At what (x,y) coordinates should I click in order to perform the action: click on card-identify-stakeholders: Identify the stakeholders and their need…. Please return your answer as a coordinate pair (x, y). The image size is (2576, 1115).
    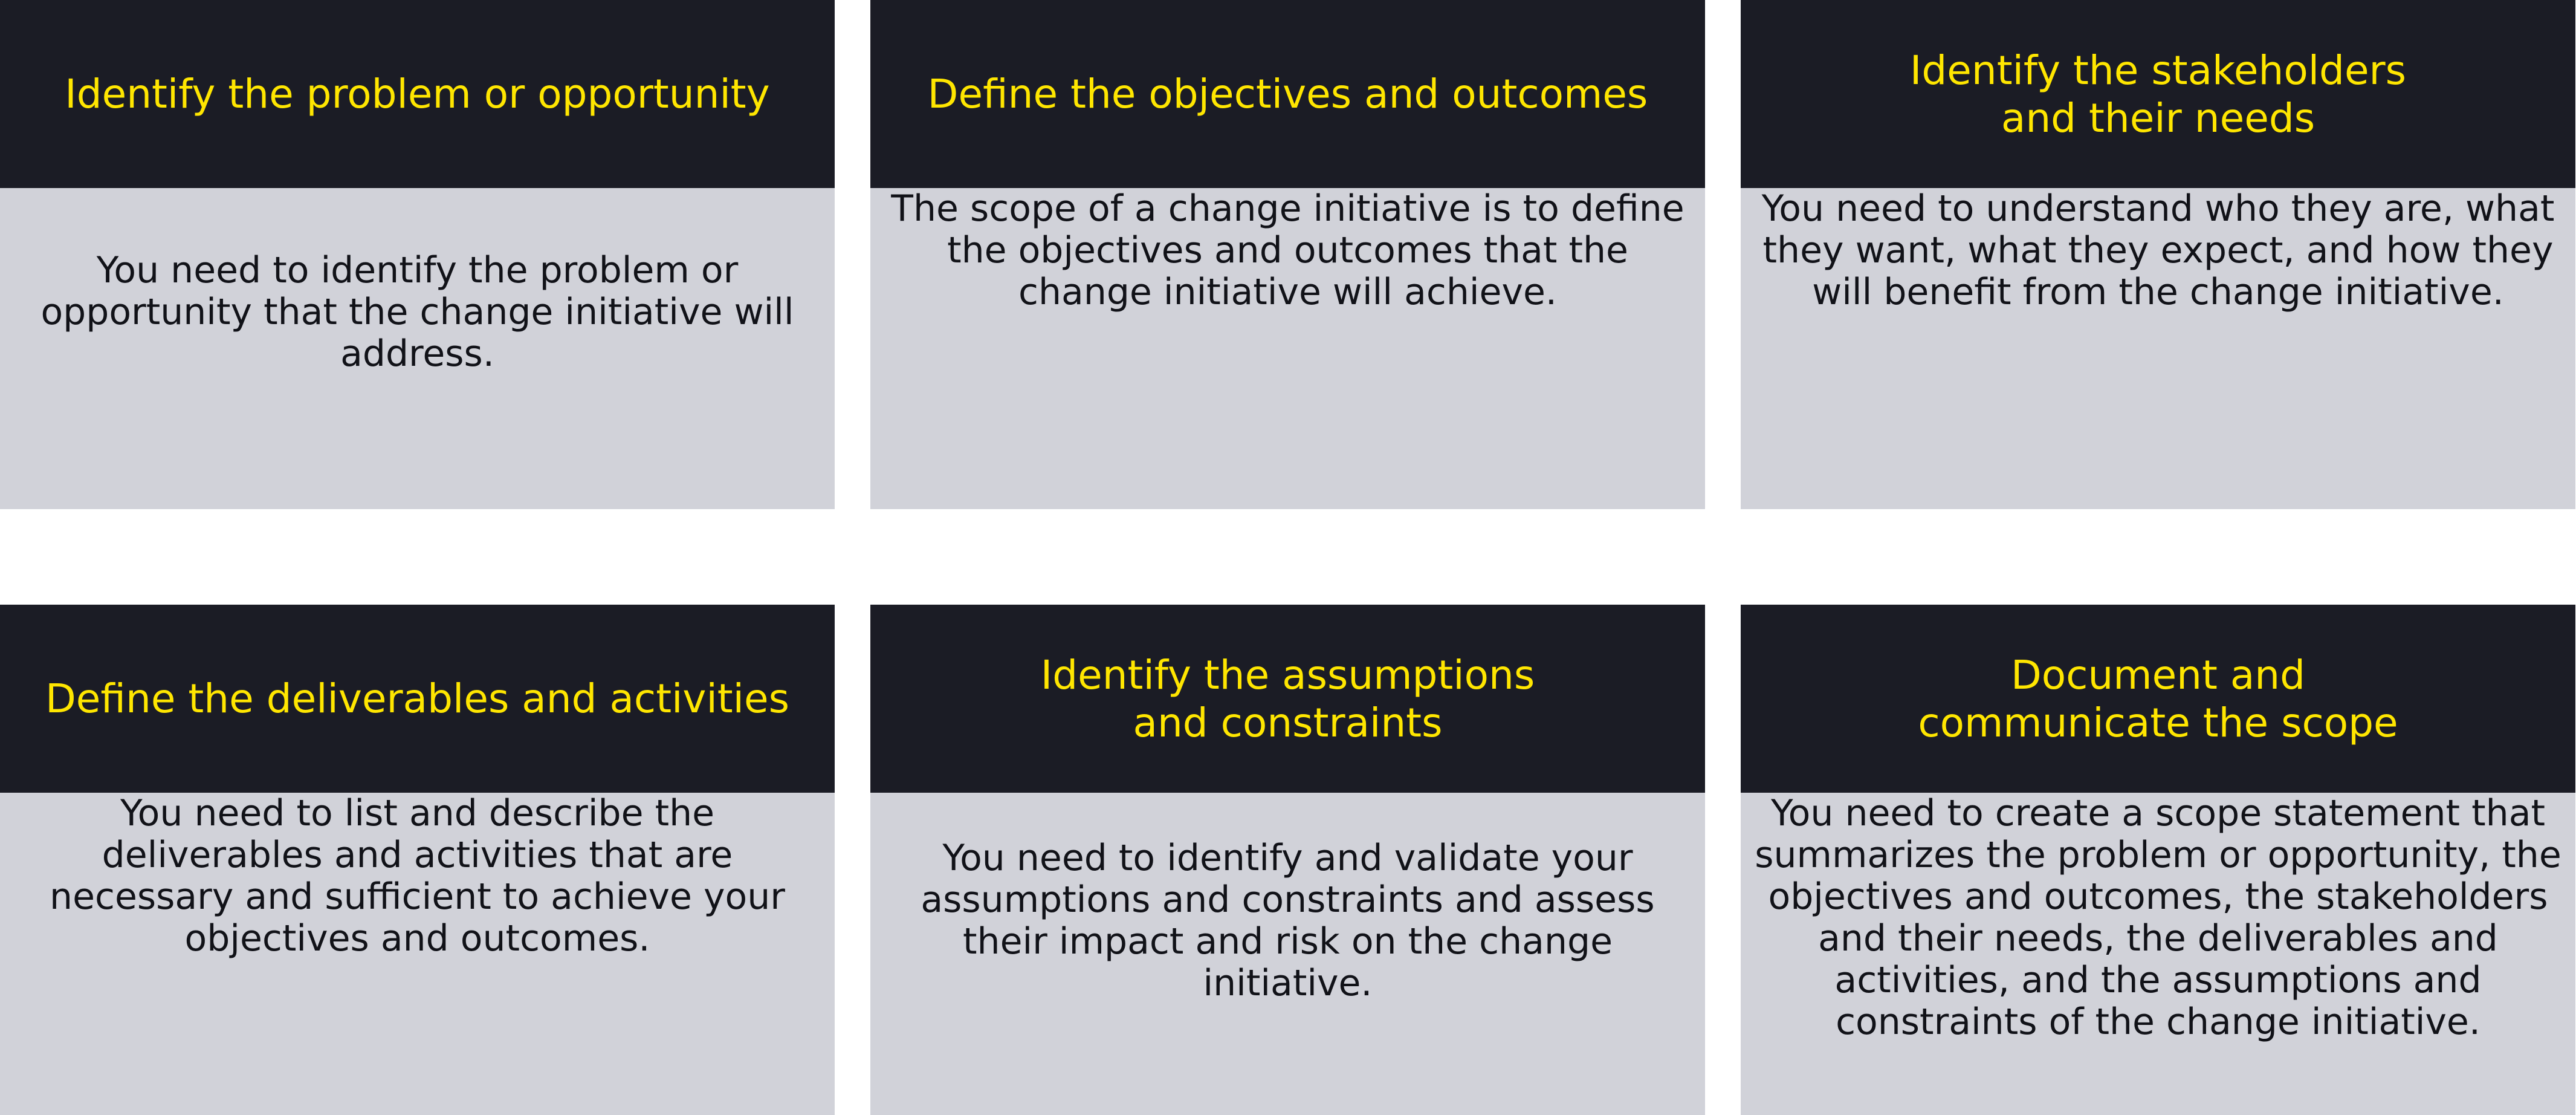
    Looking at the image, I should click on (2158, 254).